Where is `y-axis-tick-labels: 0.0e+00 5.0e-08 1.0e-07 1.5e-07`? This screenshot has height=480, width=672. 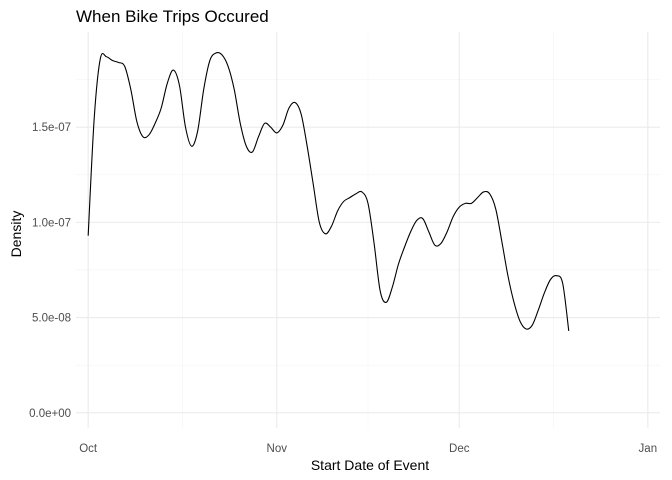
y-axis-tick-labels: 0.0e+00 5.0e-08 1.0e-07 1.5e-07 is located at coordinates (50, 271).